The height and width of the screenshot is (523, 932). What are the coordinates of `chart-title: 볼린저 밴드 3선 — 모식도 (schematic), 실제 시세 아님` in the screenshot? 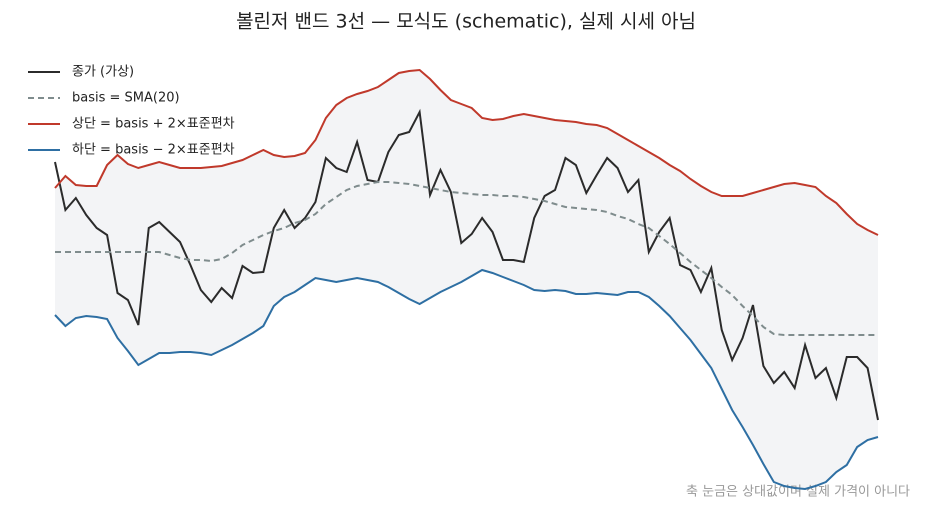 It's located at (466, 22).